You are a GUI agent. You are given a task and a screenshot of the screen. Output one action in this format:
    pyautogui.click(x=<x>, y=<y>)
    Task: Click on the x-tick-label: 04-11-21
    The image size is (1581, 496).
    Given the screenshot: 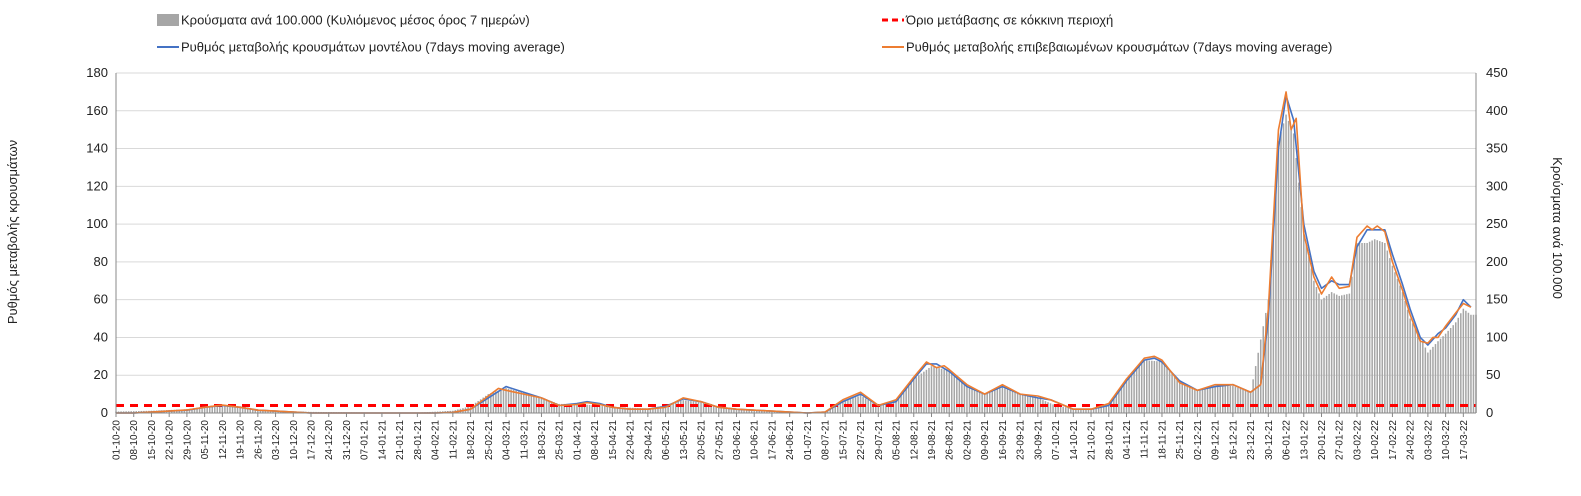 What is the action you would take?
    pyautogui.click(x=1127, y=440)
    